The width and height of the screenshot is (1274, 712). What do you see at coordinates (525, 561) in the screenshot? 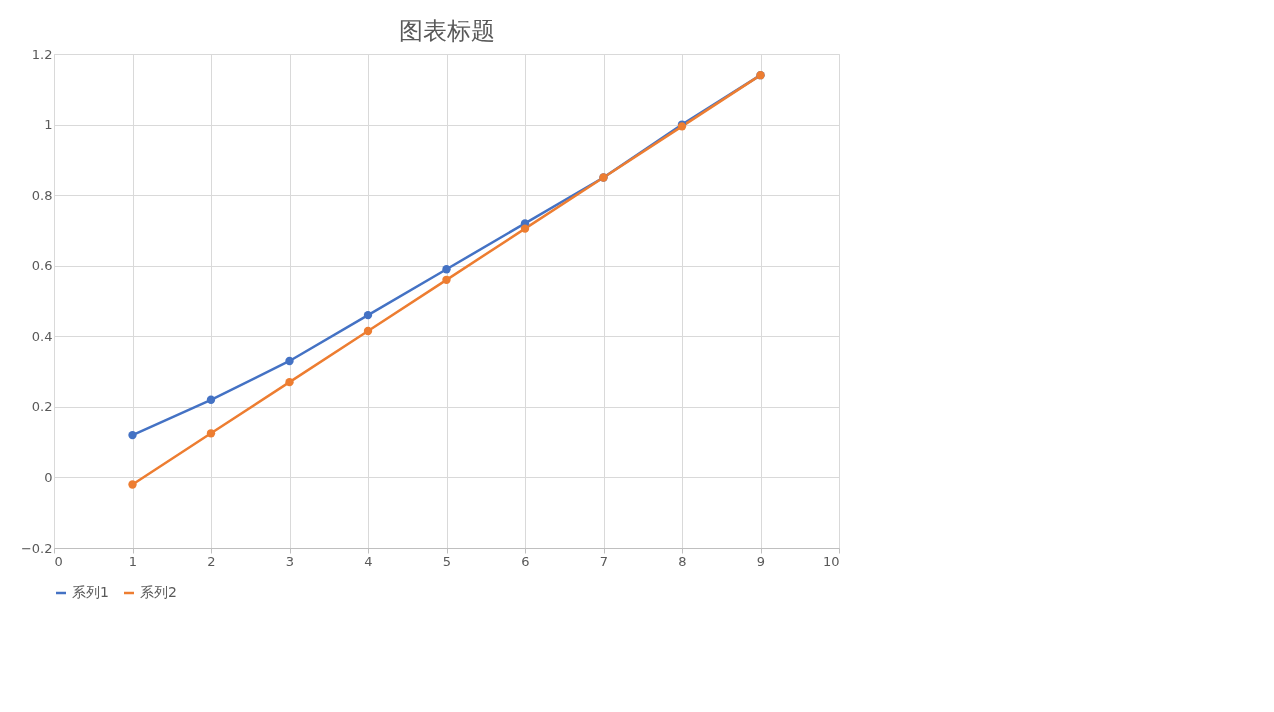
I see `x-tick-label: 6` at bounding box center [525, 561].